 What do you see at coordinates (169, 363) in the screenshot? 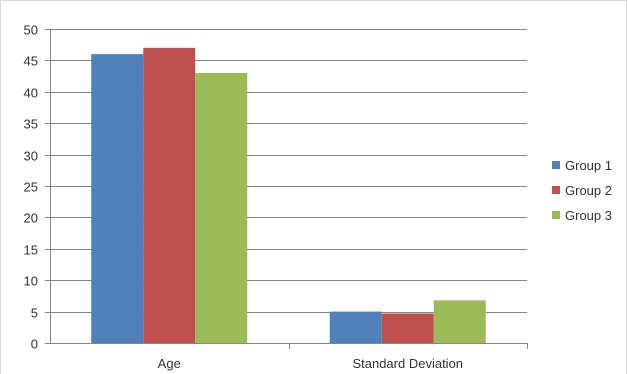
I see `x-tick-label: Age` at bounding box center [169, 363].